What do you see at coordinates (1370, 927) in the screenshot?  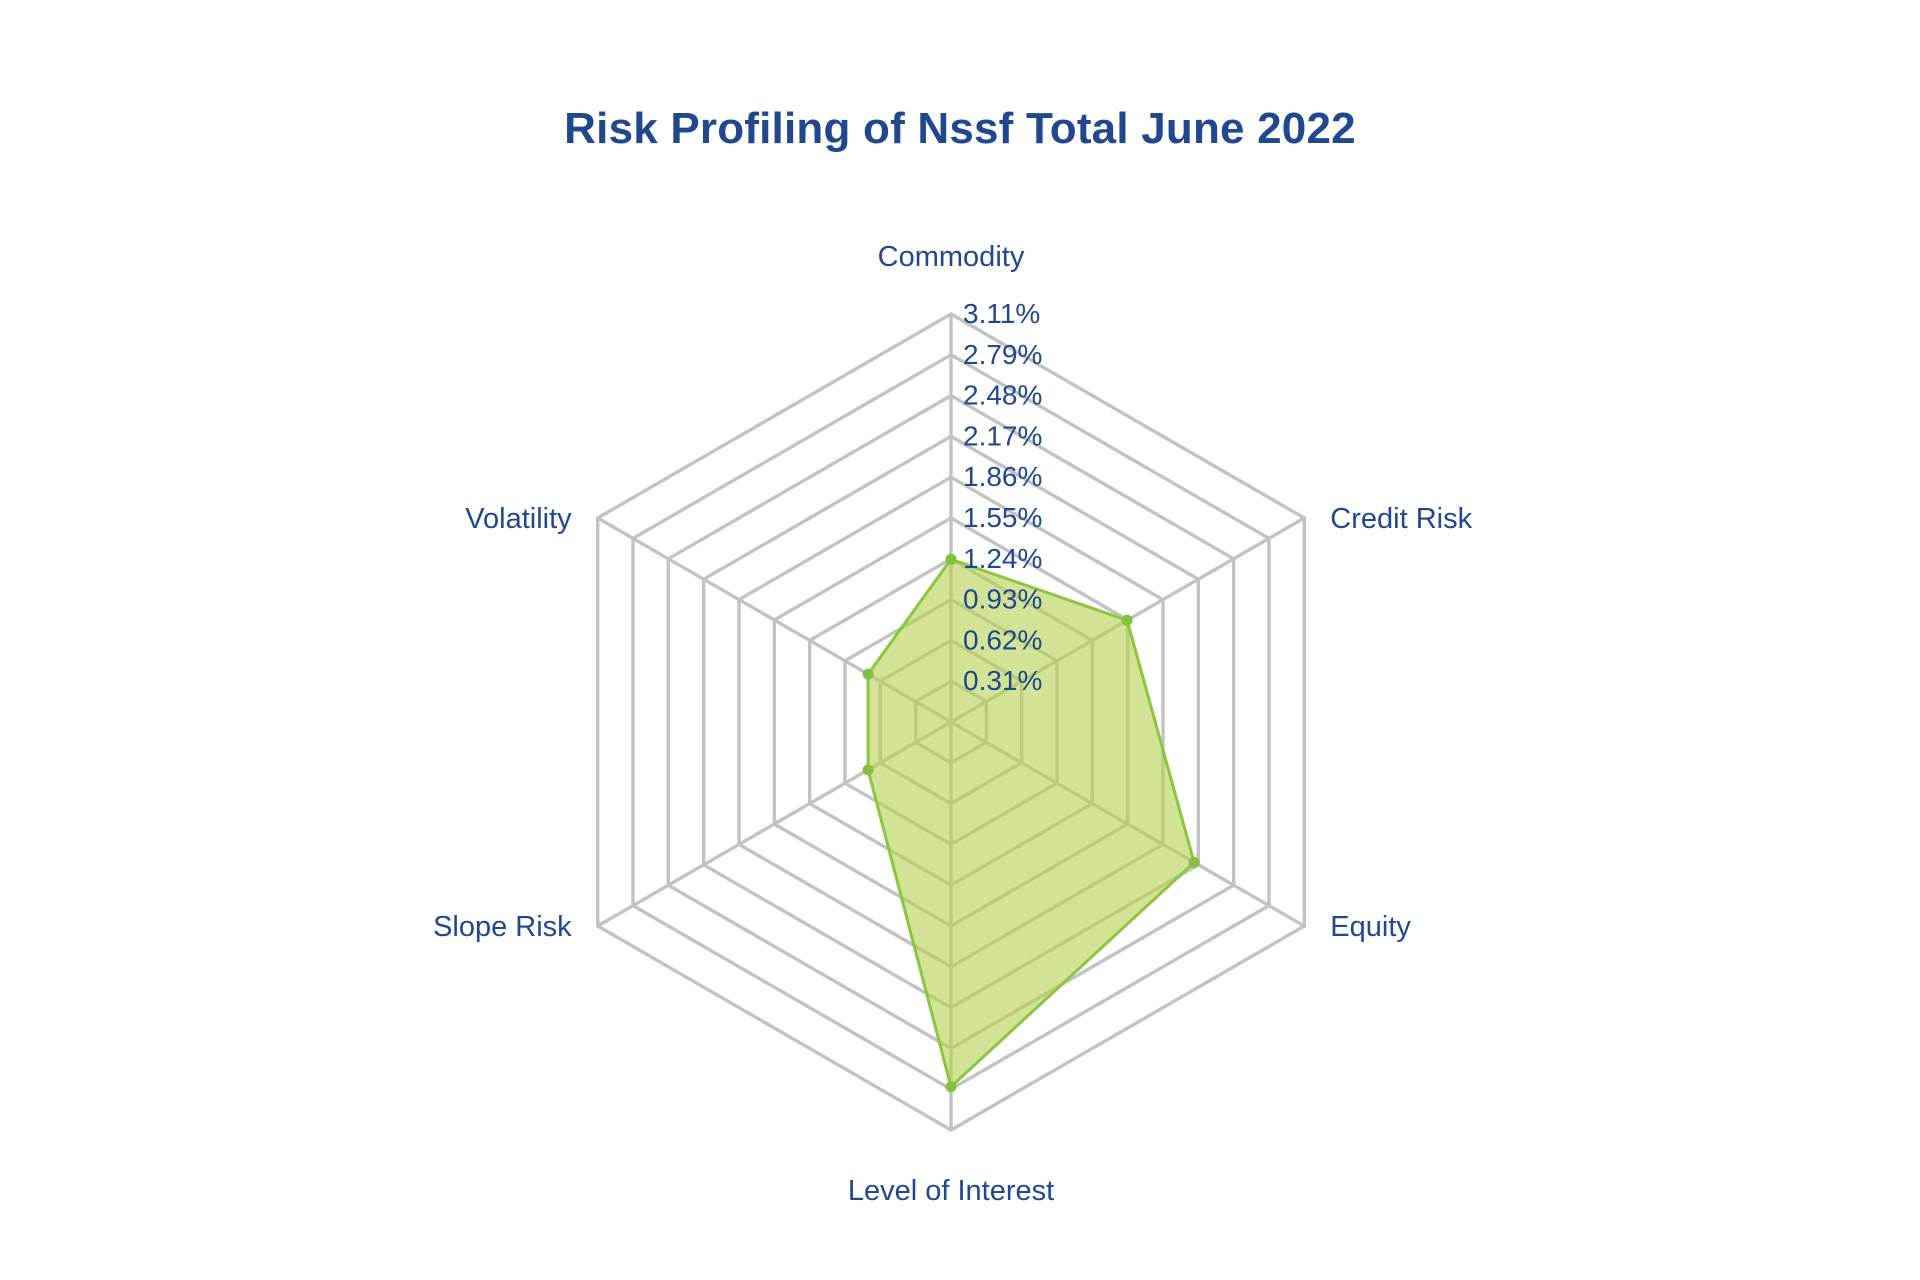 I see `axis-label-equity: Equity` at bounding box center [1370, 927].